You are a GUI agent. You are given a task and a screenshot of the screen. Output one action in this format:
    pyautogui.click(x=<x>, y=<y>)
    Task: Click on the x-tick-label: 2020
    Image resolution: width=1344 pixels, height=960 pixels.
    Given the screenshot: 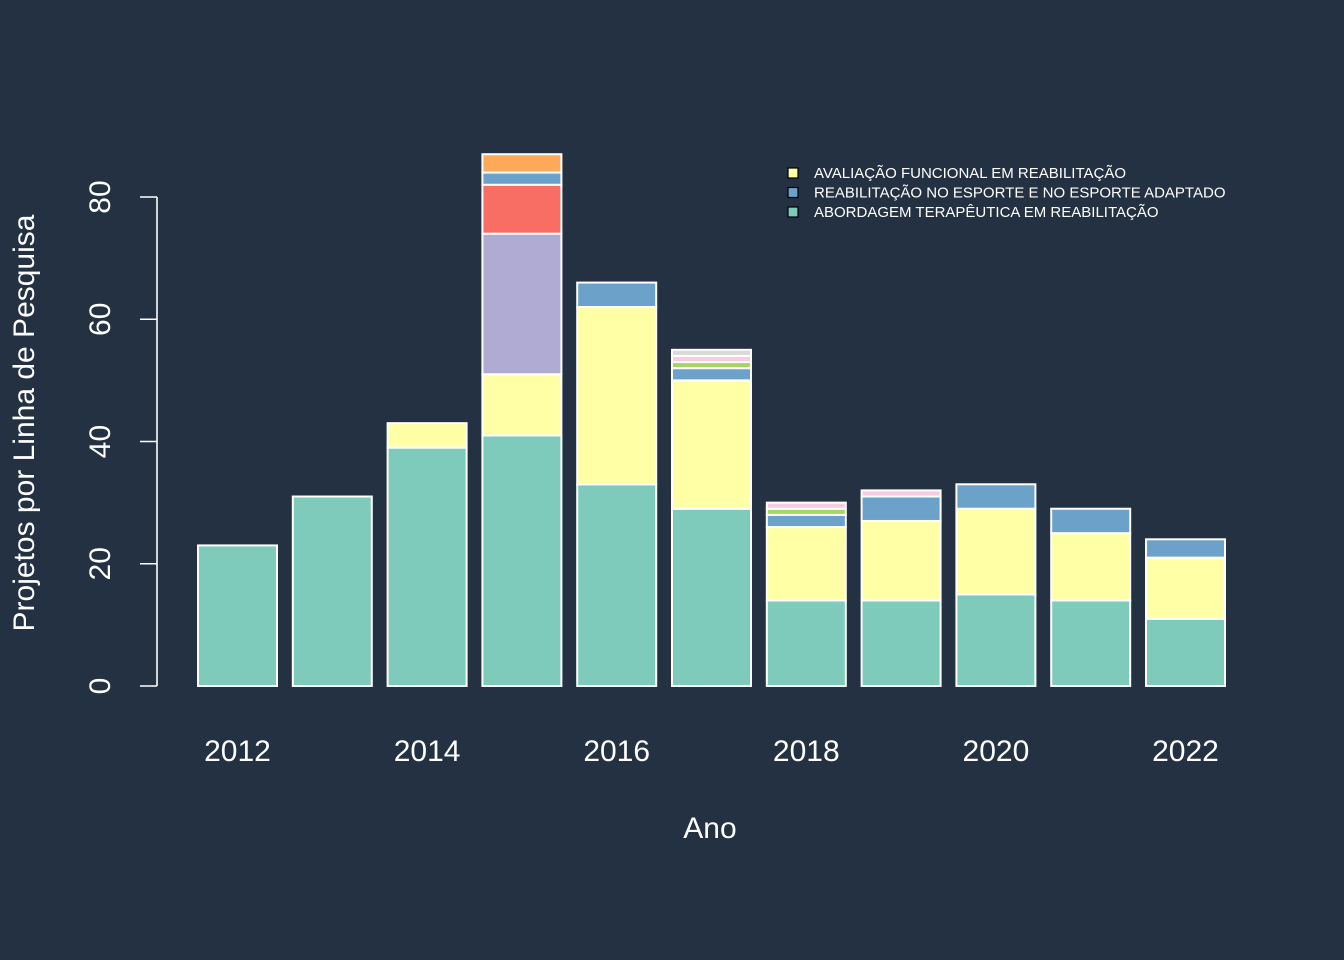 What is the action you would take?
    pyautogui.click(x=996, y=751)
    